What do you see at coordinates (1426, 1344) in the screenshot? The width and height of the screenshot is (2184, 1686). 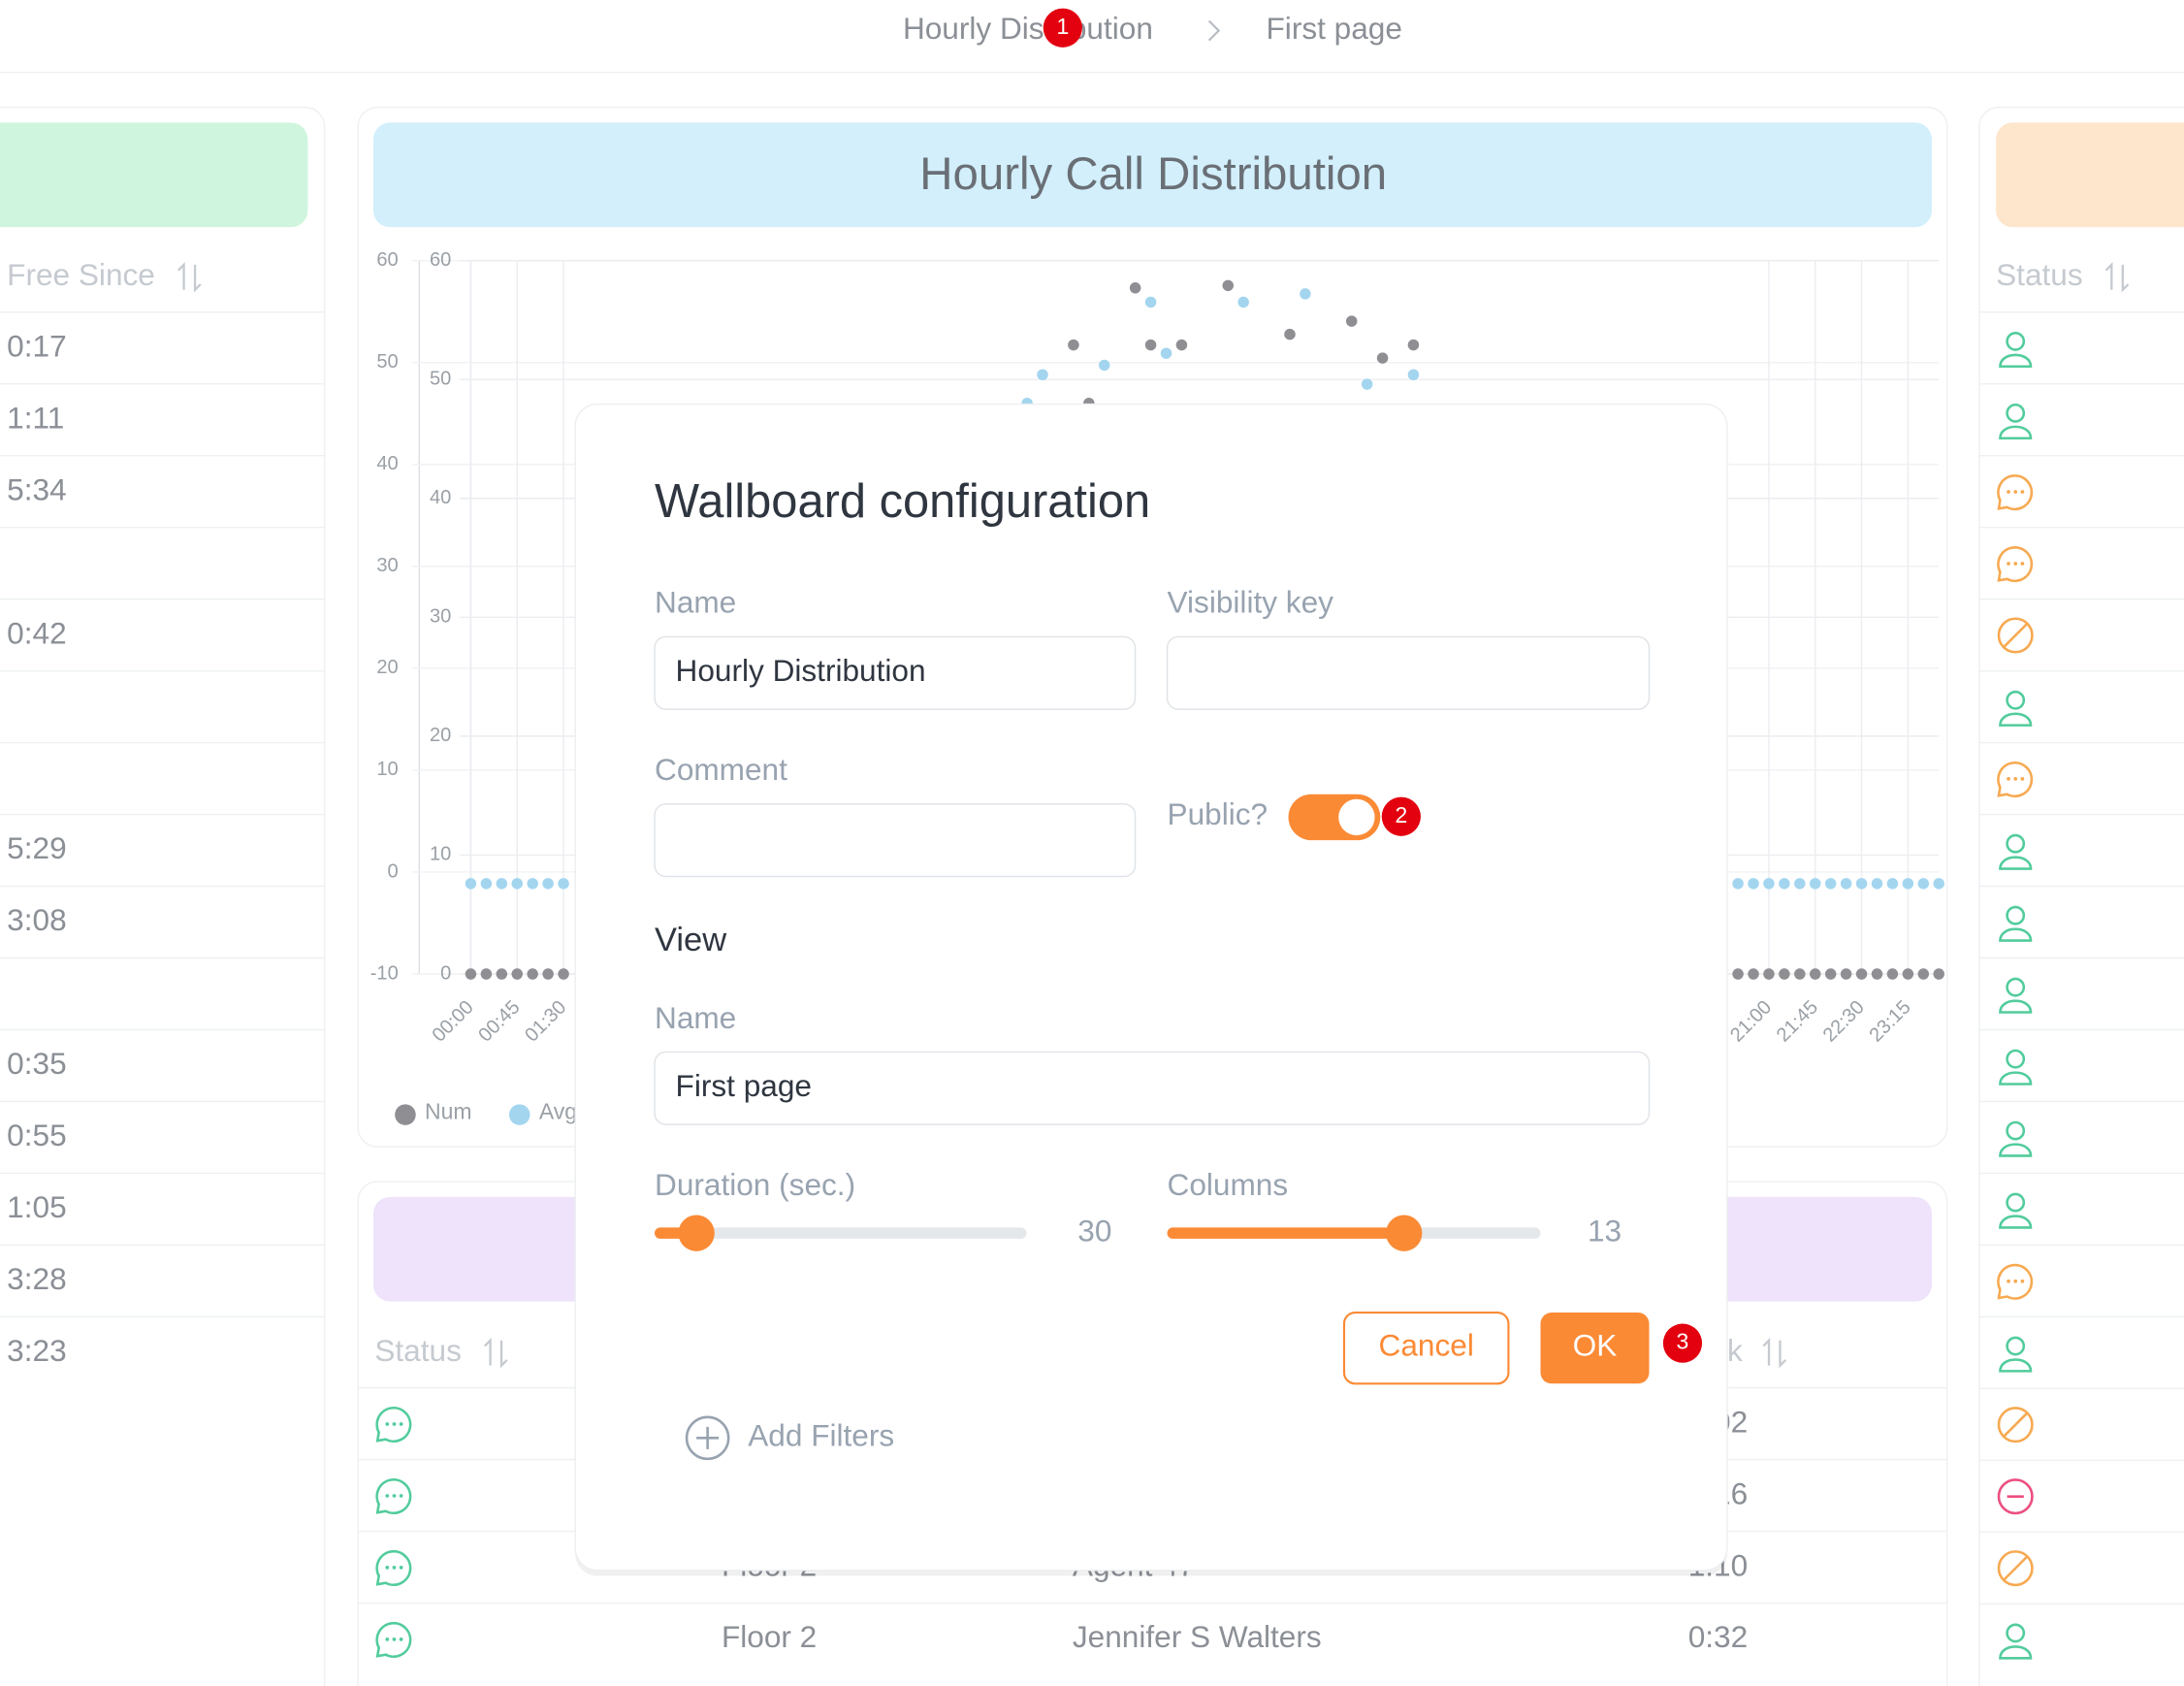 I see `button-label: Cancel` at bounding box center [1426, 1344].